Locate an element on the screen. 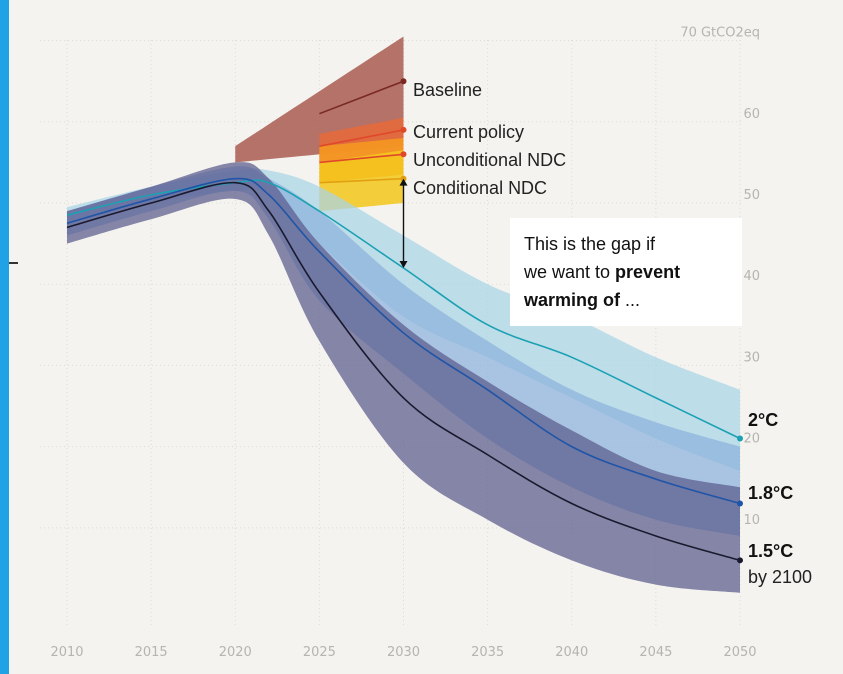 The width and height of the screenshot is (843, 674). label-current-policy: Current policy is located at coordinates (468, 132).